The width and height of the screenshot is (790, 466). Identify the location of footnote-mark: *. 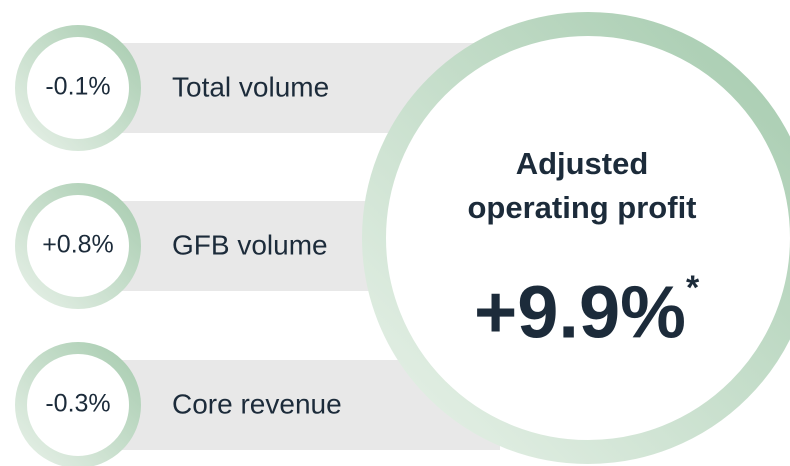
(693, 288).